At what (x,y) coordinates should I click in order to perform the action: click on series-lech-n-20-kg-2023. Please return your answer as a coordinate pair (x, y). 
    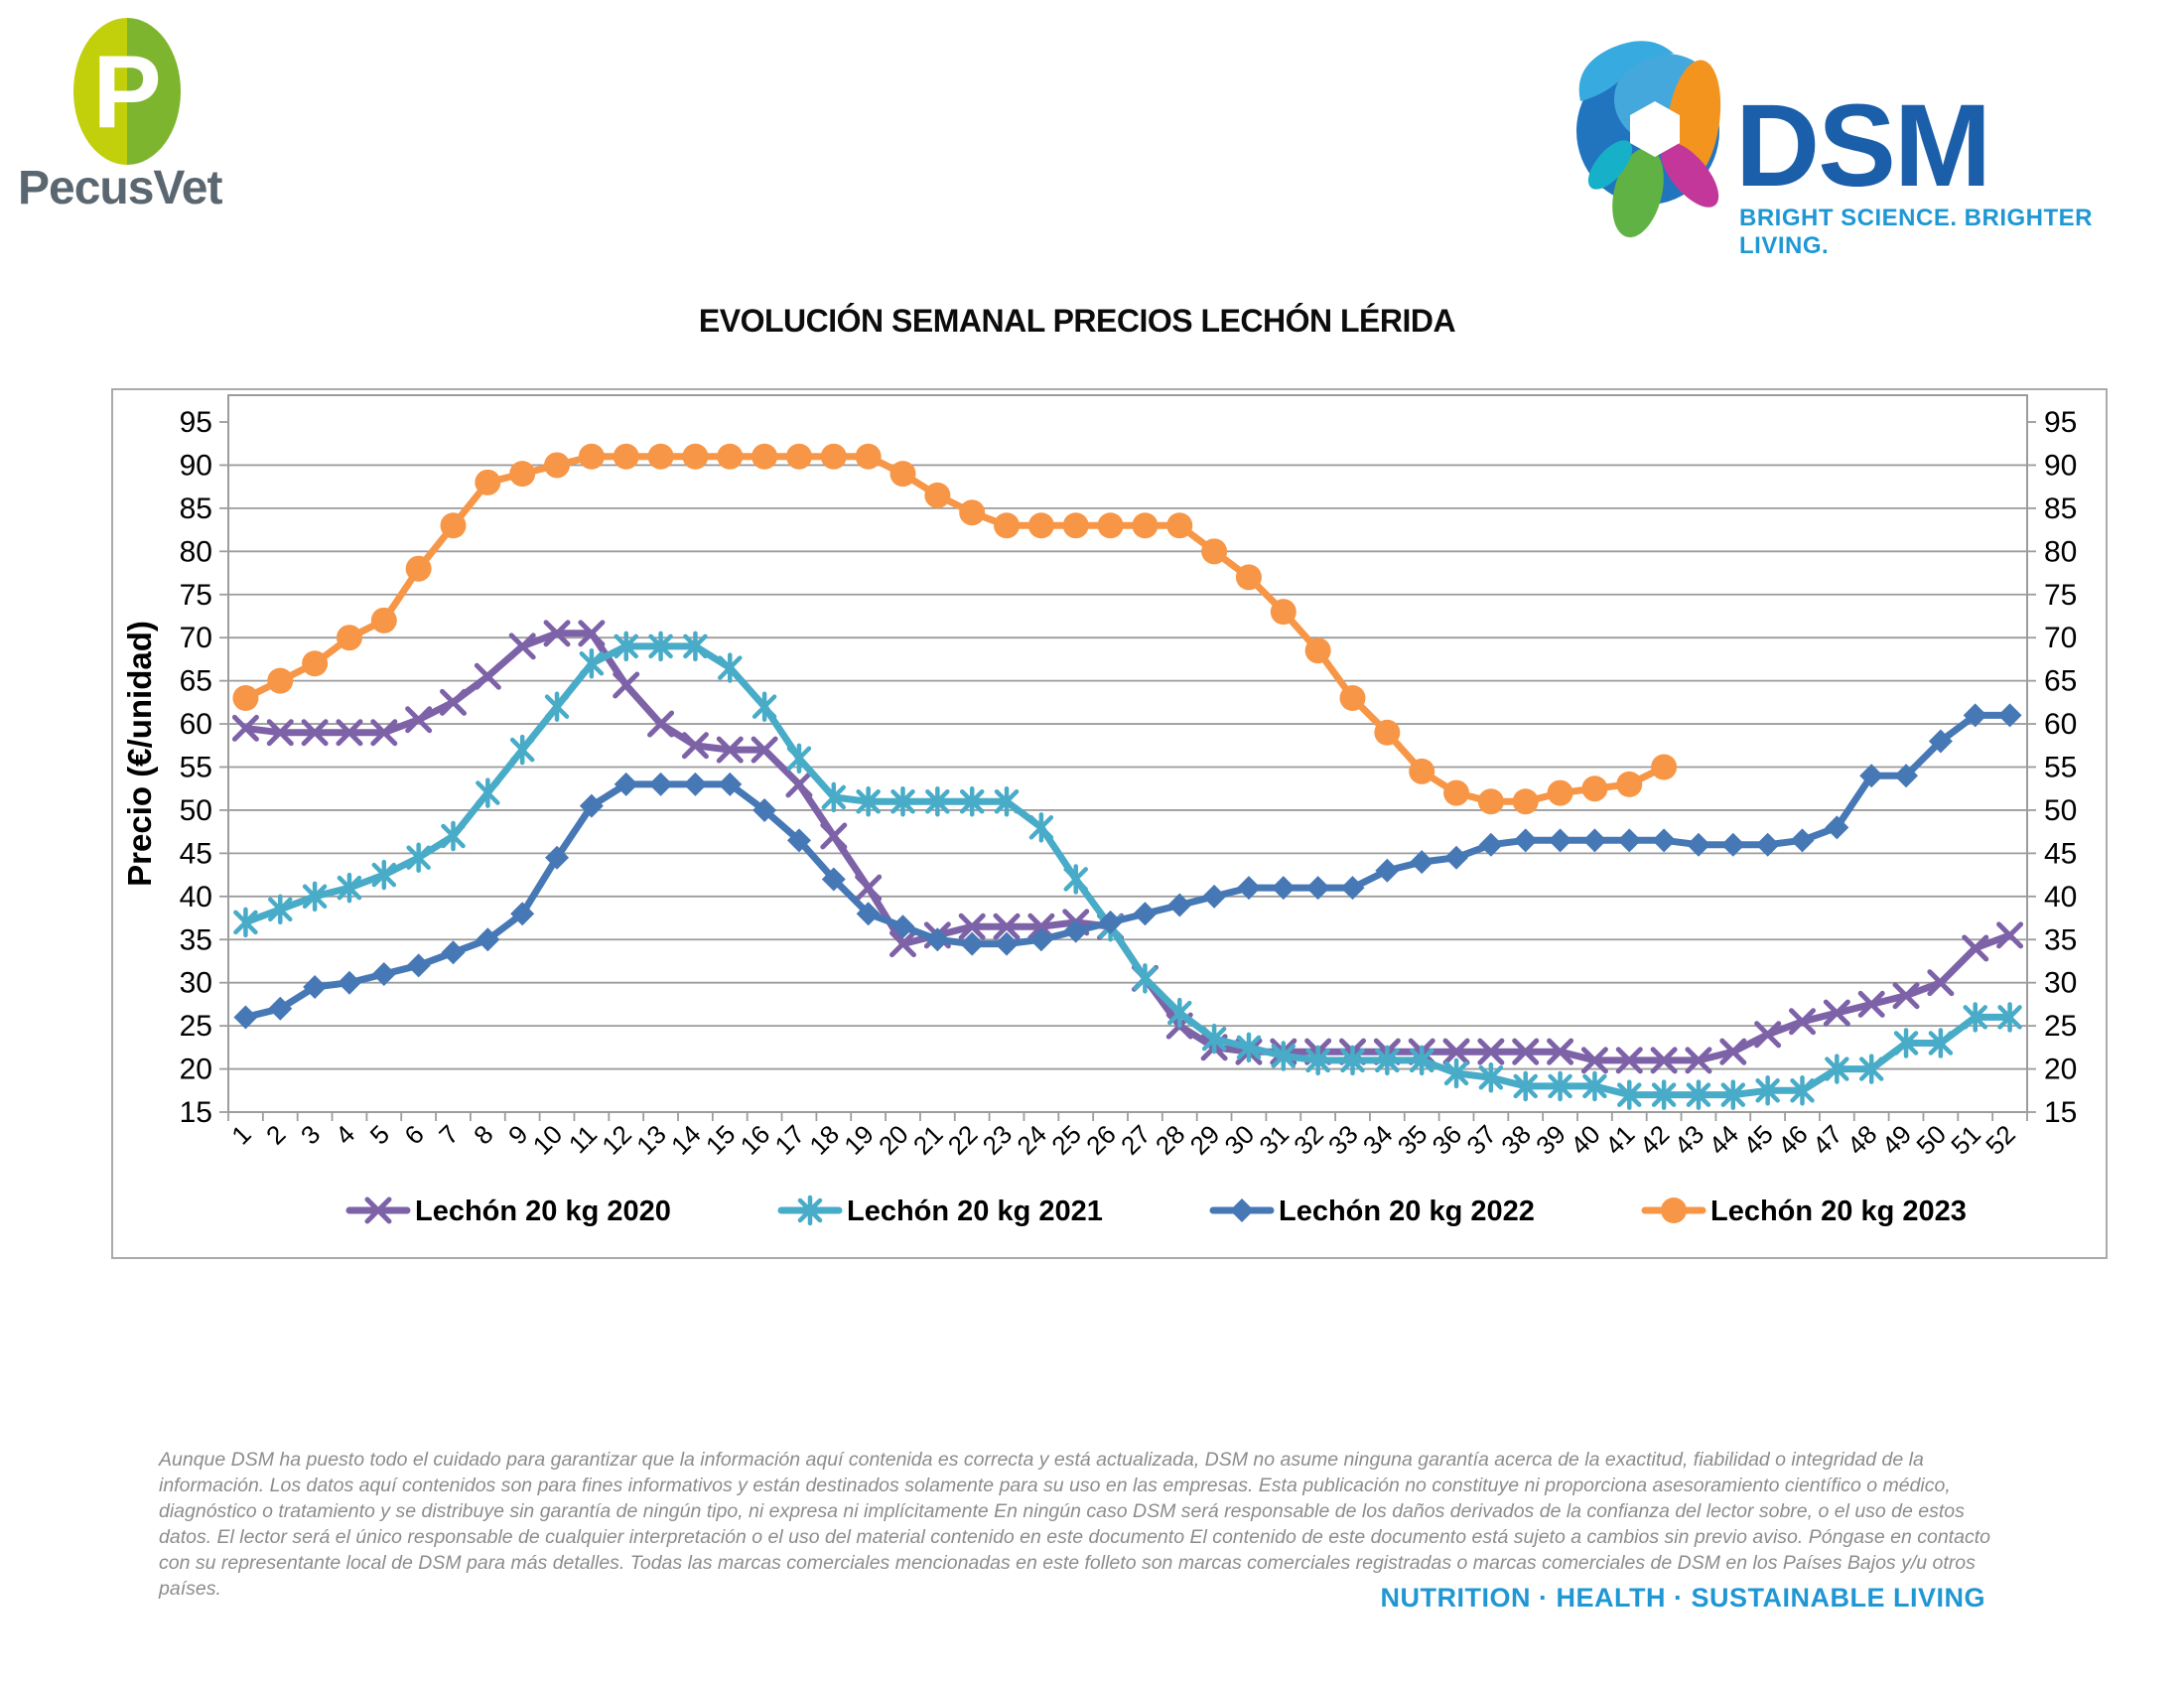
    Looking at the image, I should click on (955, 629).